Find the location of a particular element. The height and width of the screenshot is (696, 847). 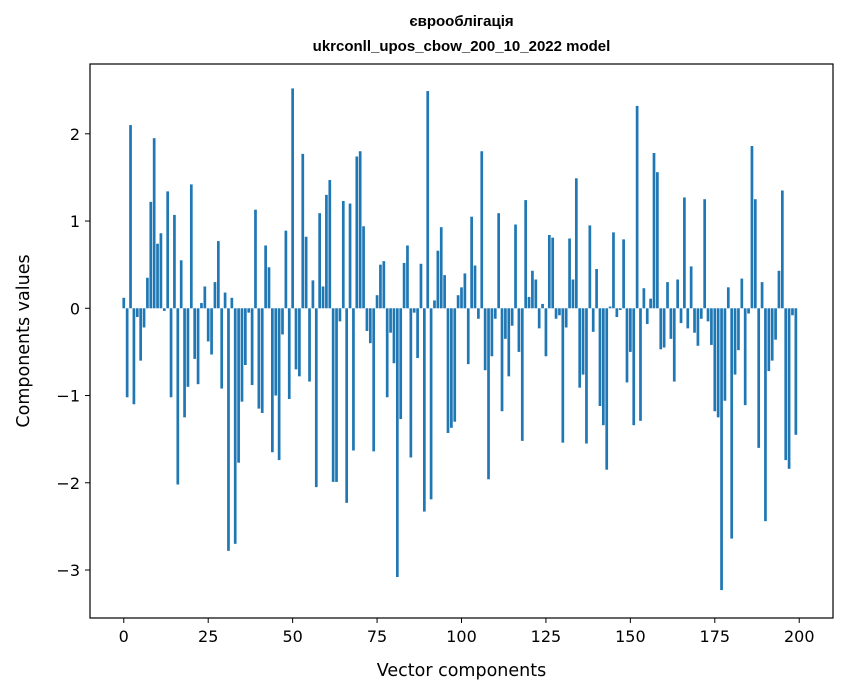

x-tick-label: 125 is located at coordinates (546, 636).